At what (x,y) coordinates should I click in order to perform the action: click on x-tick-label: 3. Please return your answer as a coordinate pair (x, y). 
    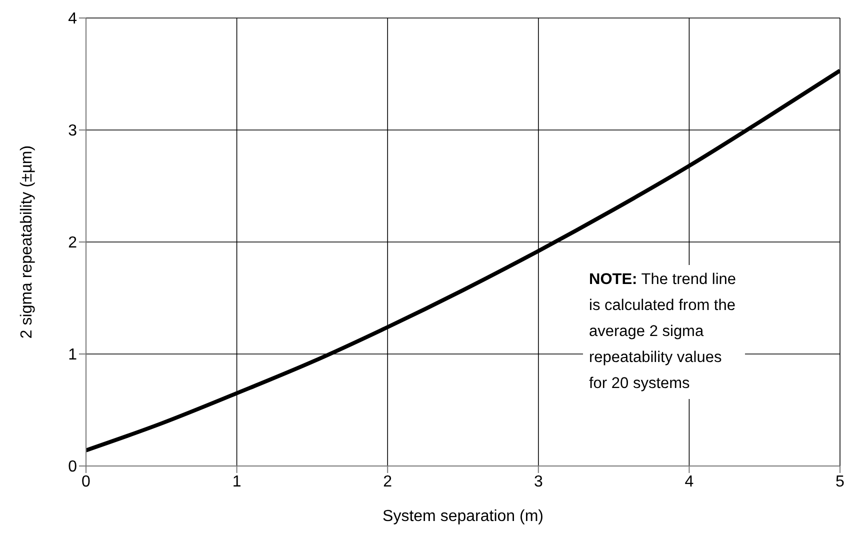
    Looking at the image, I should click on (538, 481).